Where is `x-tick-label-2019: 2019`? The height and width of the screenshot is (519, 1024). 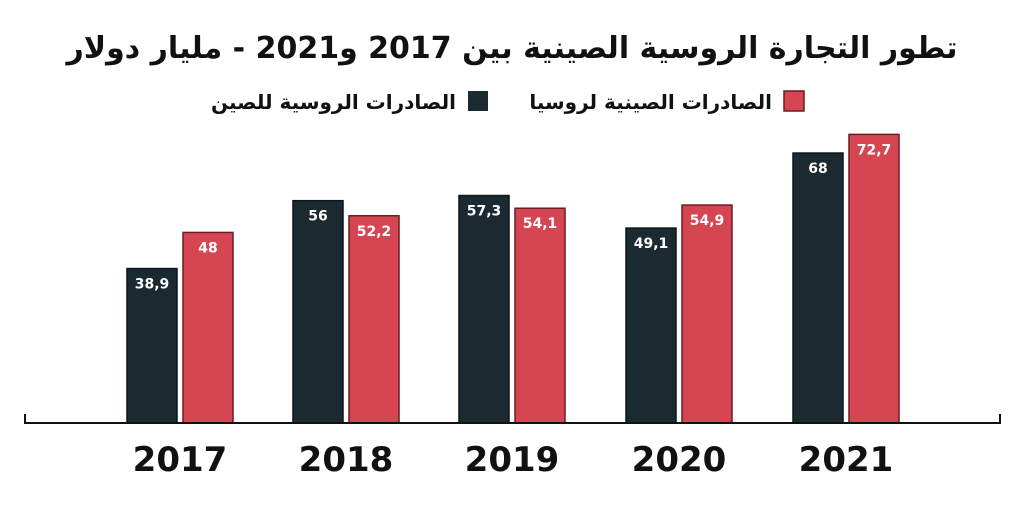 x-tick-label-2019: 2019 is located at coordinates (512, 460).